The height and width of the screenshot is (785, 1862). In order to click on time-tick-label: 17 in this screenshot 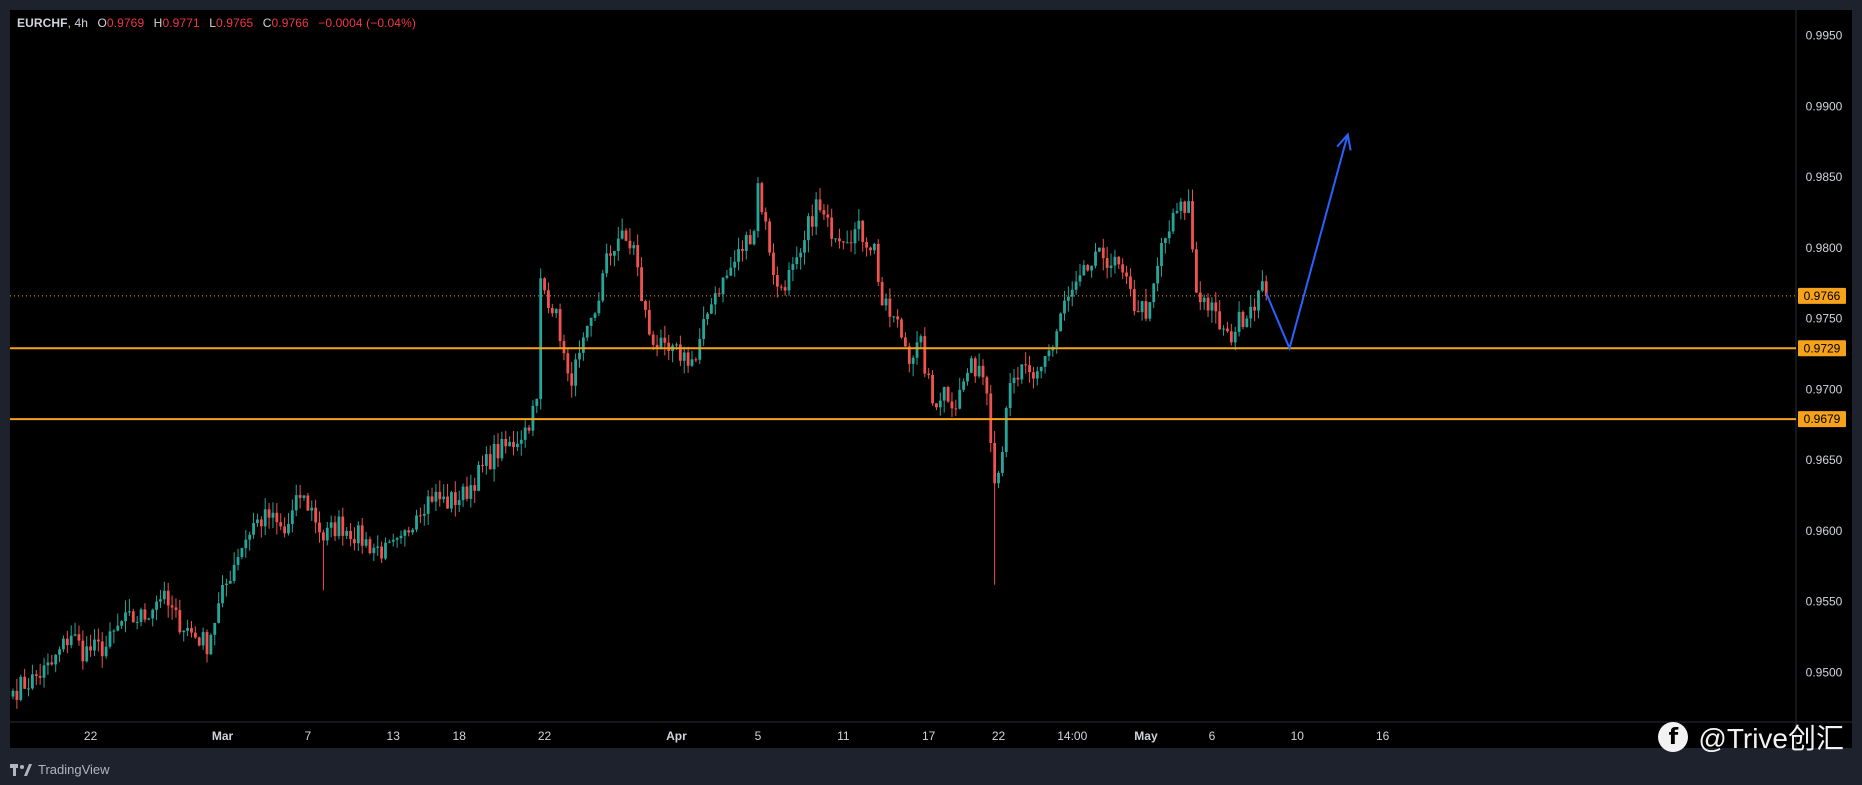, I will do `click(929, 736)`.